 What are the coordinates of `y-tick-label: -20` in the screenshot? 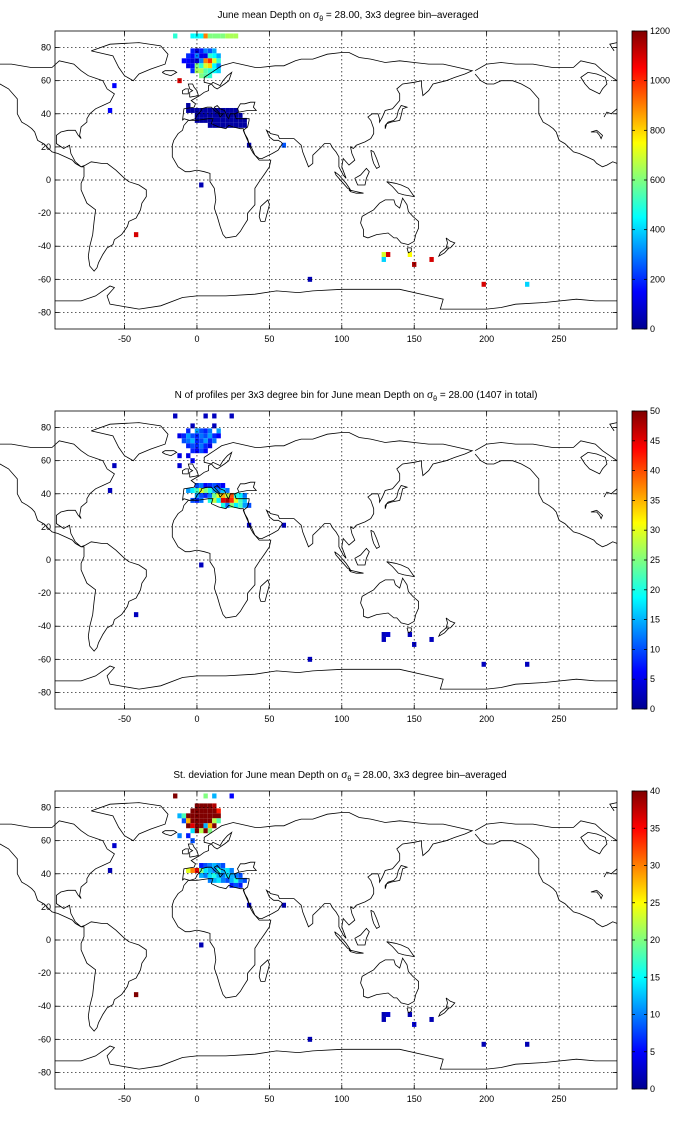 It's located at (44, 213).